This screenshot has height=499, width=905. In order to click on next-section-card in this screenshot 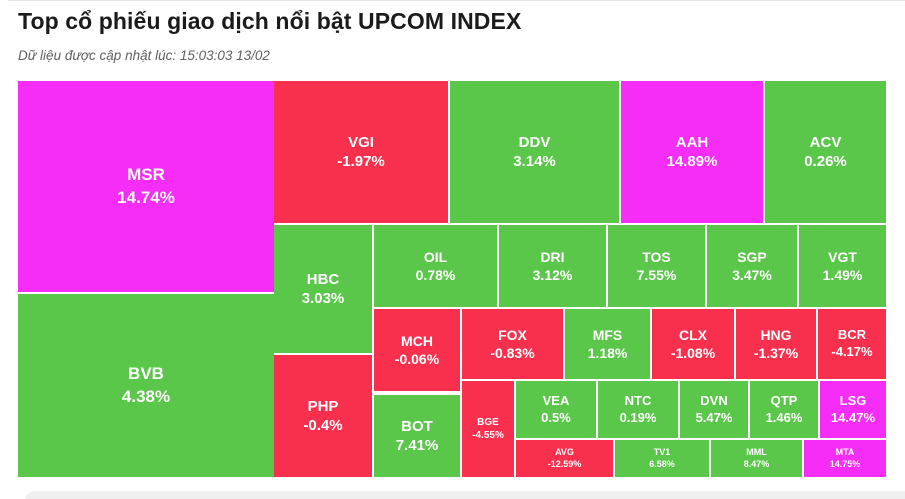, I will do `click(465, 495)`.